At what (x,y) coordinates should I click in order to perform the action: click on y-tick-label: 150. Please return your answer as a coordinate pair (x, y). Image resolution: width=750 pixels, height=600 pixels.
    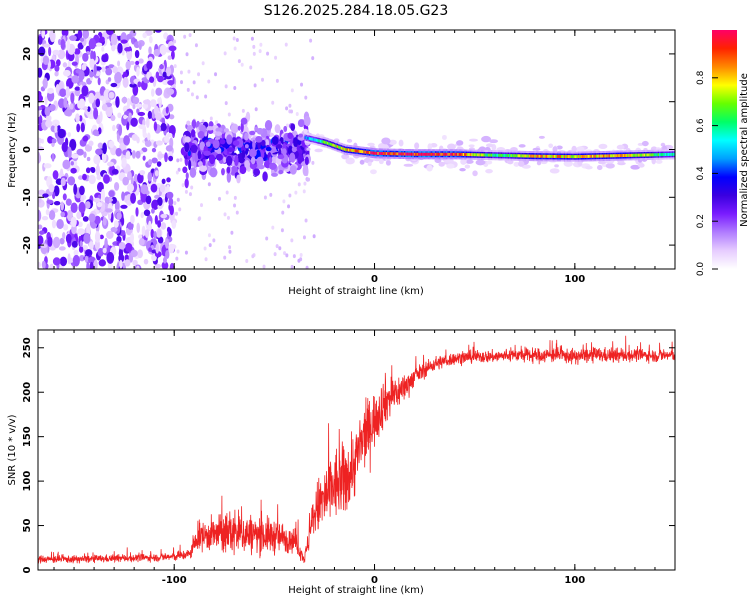
    Looking at the image, I should click on (27, 436).